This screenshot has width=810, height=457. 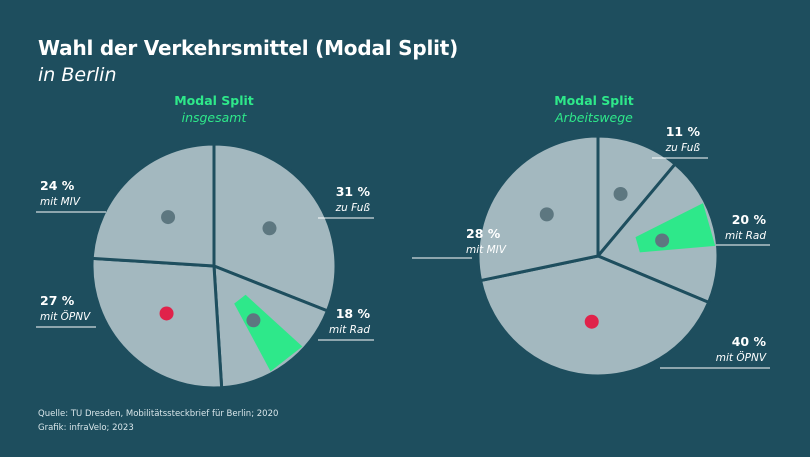 I want to click on chart-1-title: Modal Split, so click(x=214, y=100).